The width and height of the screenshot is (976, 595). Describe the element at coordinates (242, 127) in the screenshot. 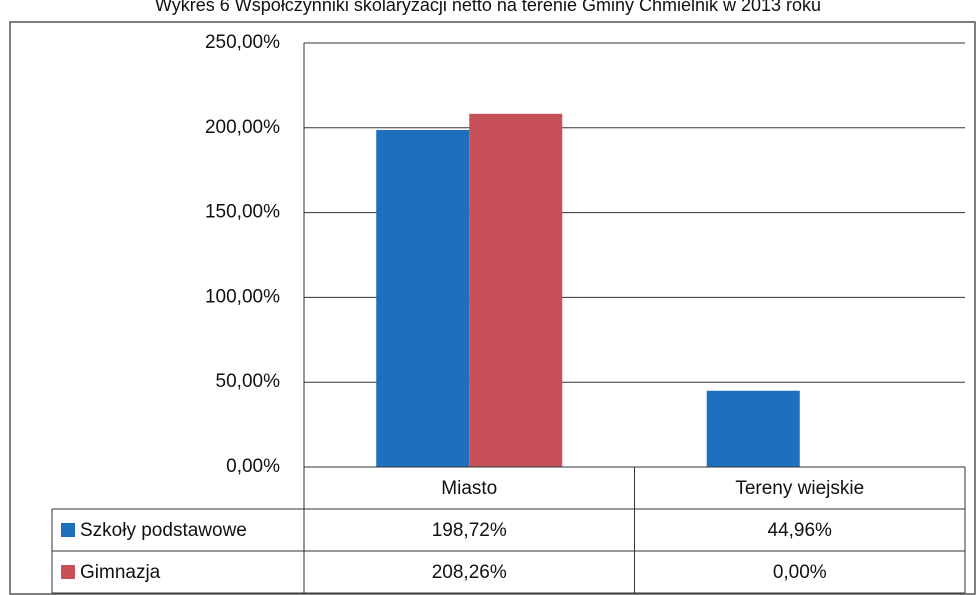

I see `y-tick-label: 200,00%` at that location.